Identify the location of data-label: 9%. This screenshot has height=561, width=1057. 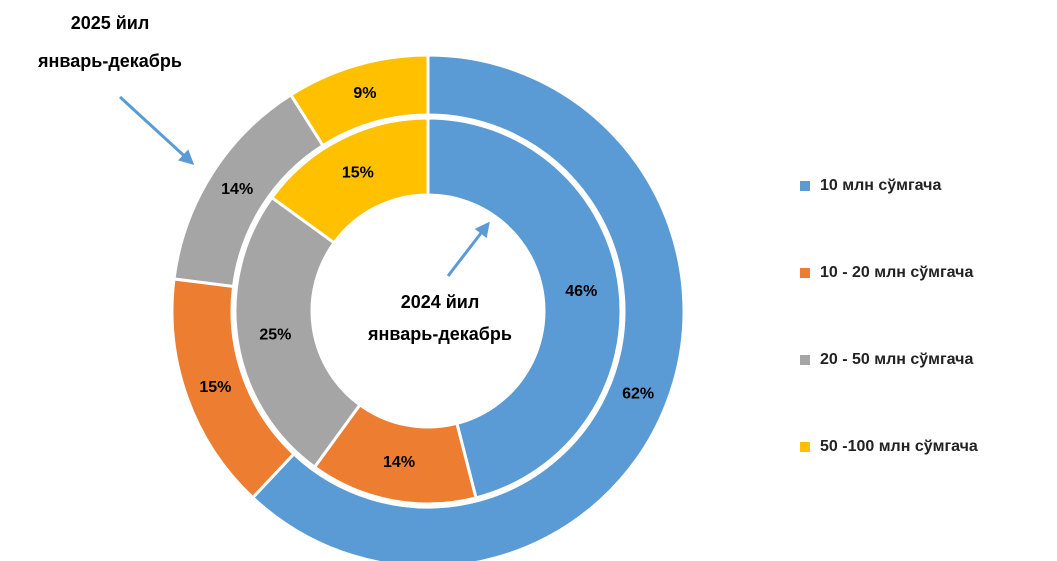
(364, 93).